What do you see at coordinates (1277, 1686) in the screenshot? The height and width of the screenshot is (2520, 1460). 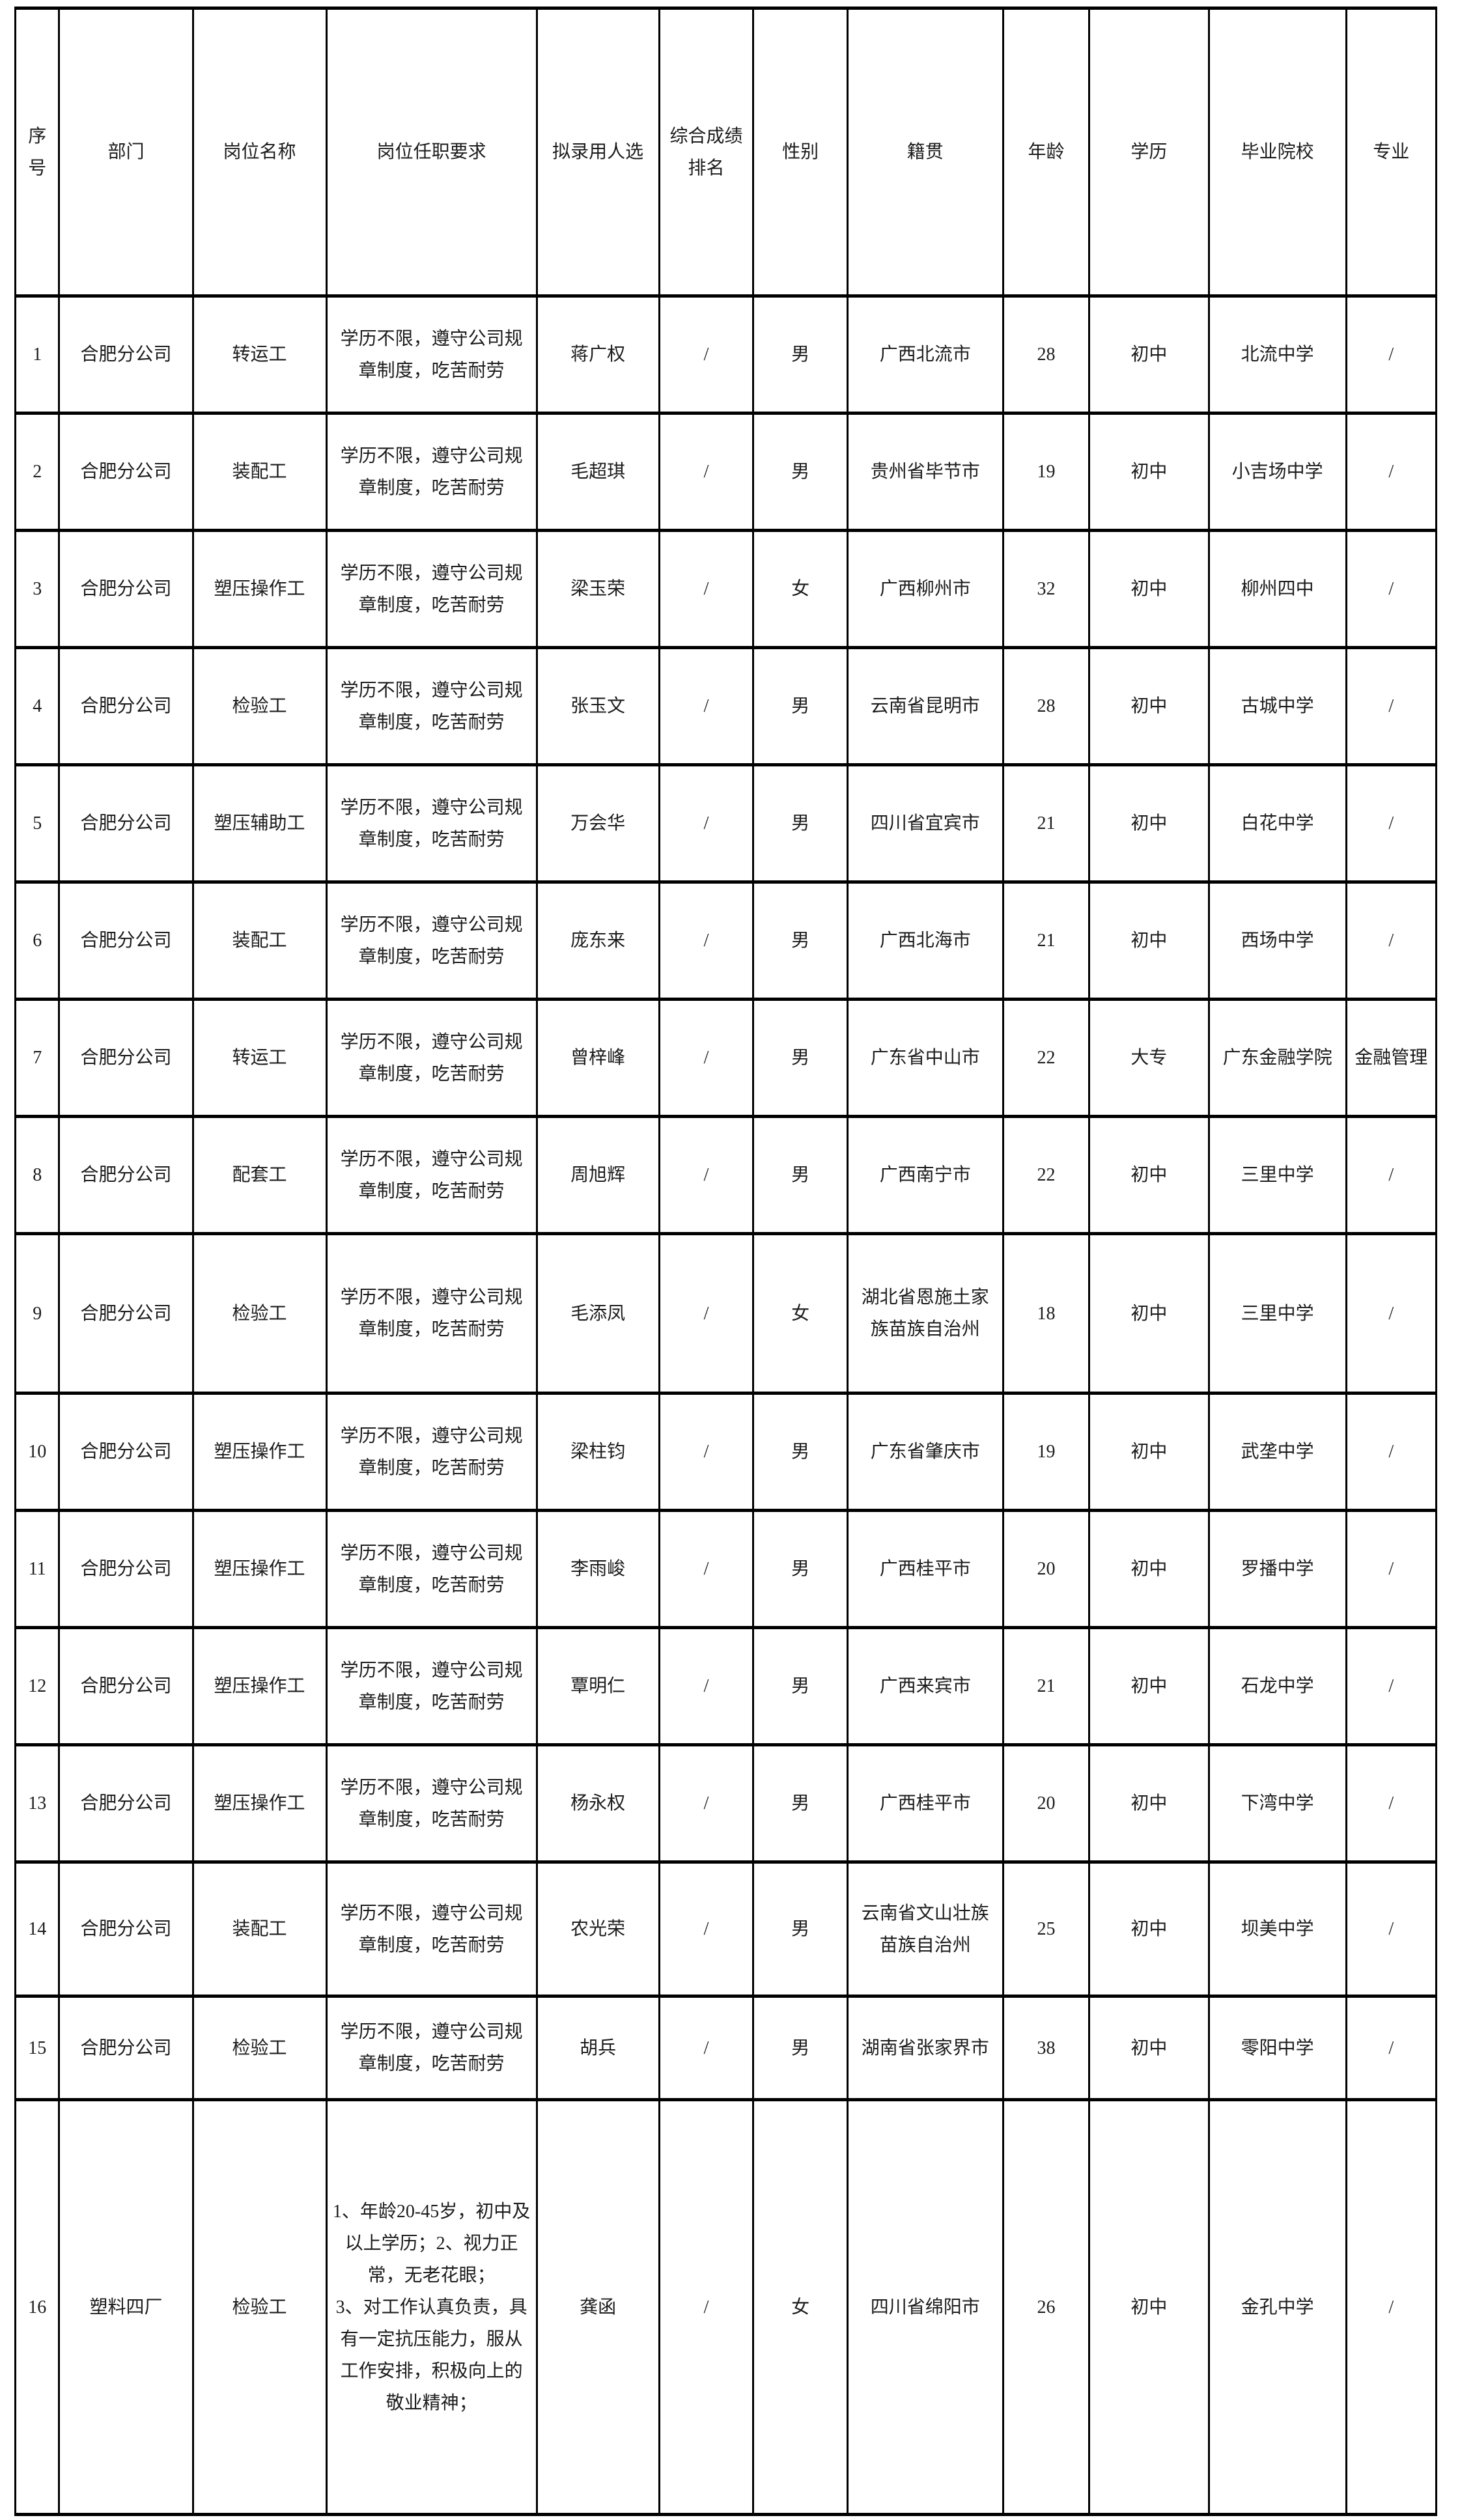 I see `table-cell: 石龙中学` at bounding box center [1277, 1686].